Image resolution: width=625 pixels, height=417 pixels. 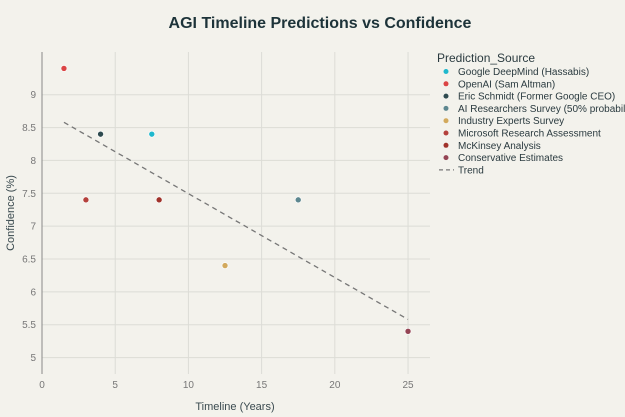 I want to click on y-tick-label: 5.5, so click(x=29, y=325).